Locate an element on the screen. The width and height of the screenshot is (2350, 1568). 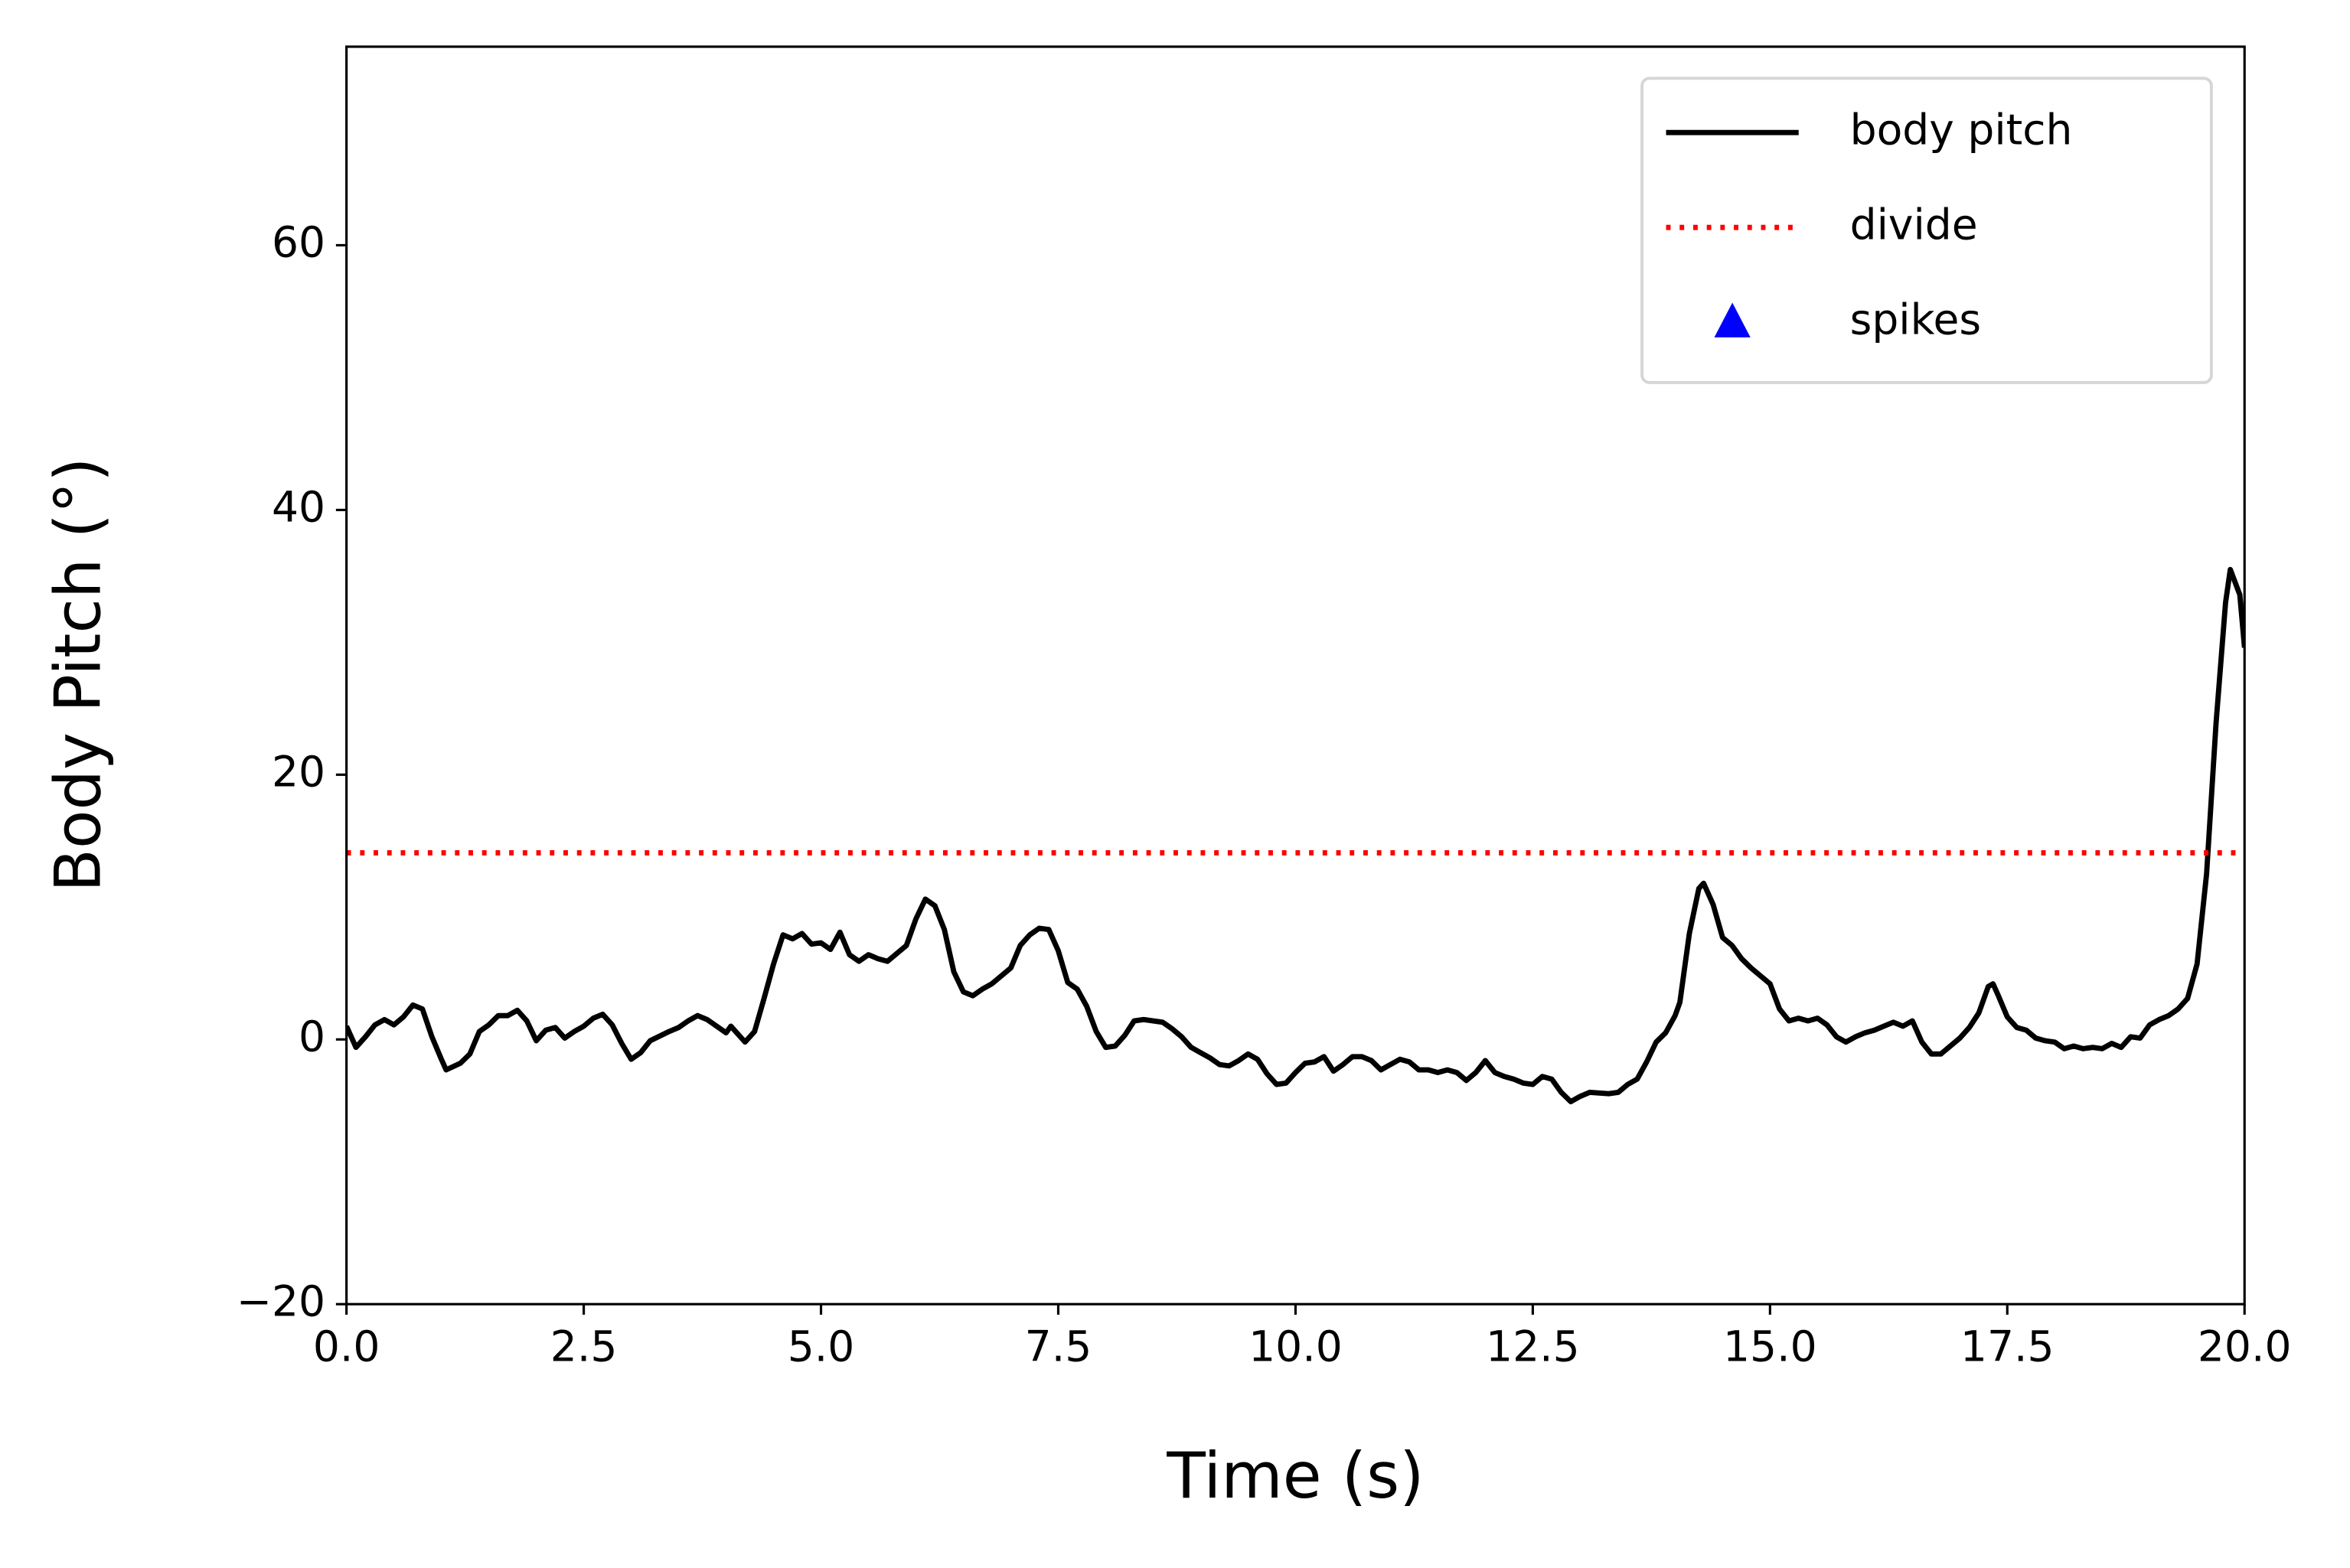
legend-label: body pitch is located at coordinates (1961, 129).